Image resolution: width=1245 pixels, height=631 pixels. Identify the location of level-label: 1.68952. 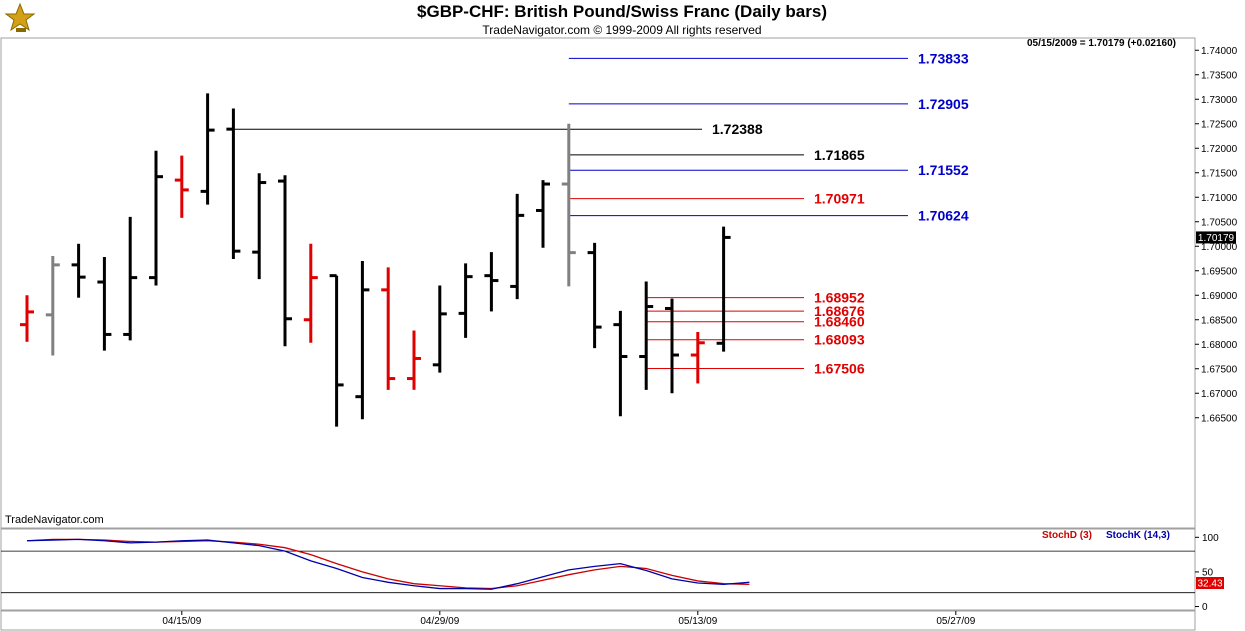
(839, 298).